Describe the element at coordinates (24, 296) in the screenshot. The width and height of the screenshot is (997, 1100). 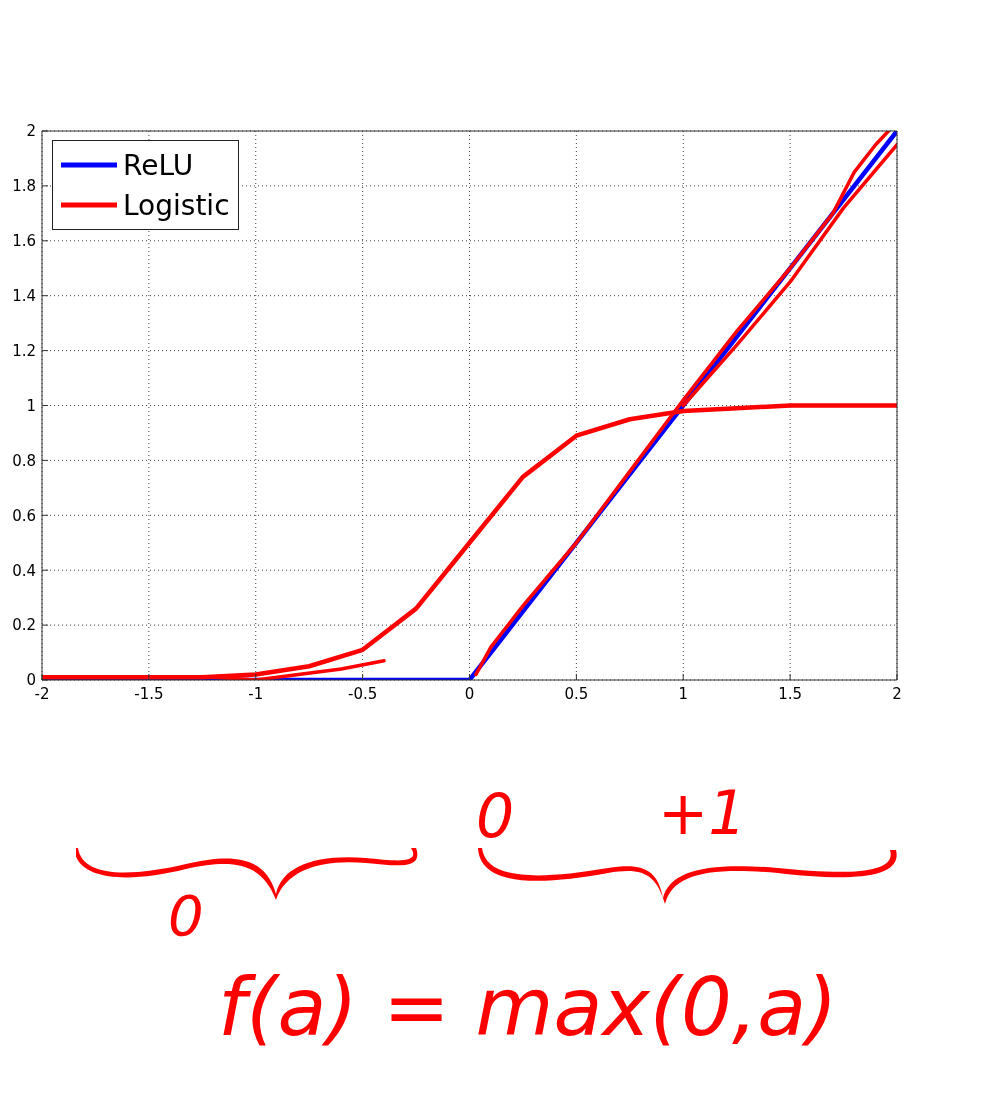
I see `y-tick-label: 1.4` at that location.